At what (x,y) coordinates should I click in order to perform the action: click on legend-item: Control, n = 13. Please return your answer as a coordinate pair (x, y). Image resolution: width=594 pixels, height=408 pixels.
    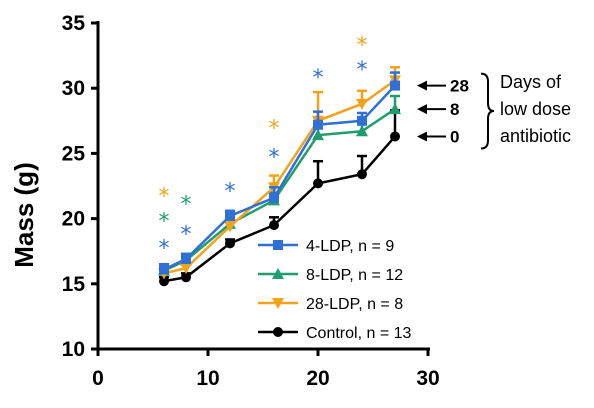
    Looking at the image, I should click on (335, 333).